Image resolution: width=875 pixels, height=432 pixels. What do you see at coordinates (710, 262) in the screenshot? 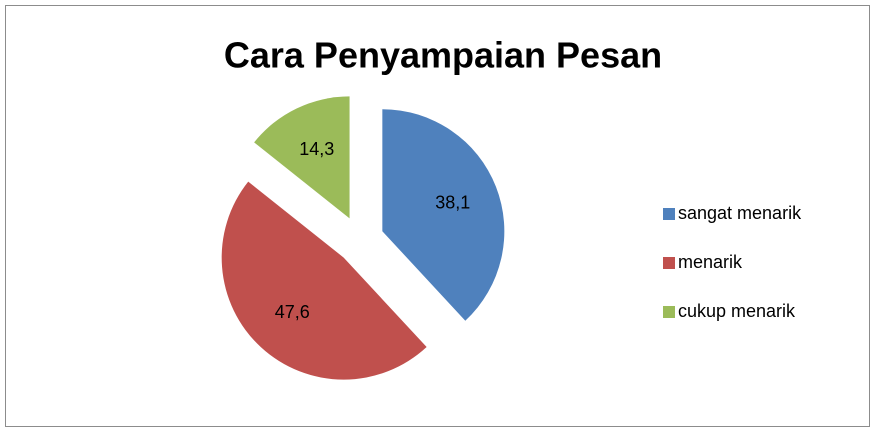
I see `legend-label: menarik` at bounding box center [710, 262].